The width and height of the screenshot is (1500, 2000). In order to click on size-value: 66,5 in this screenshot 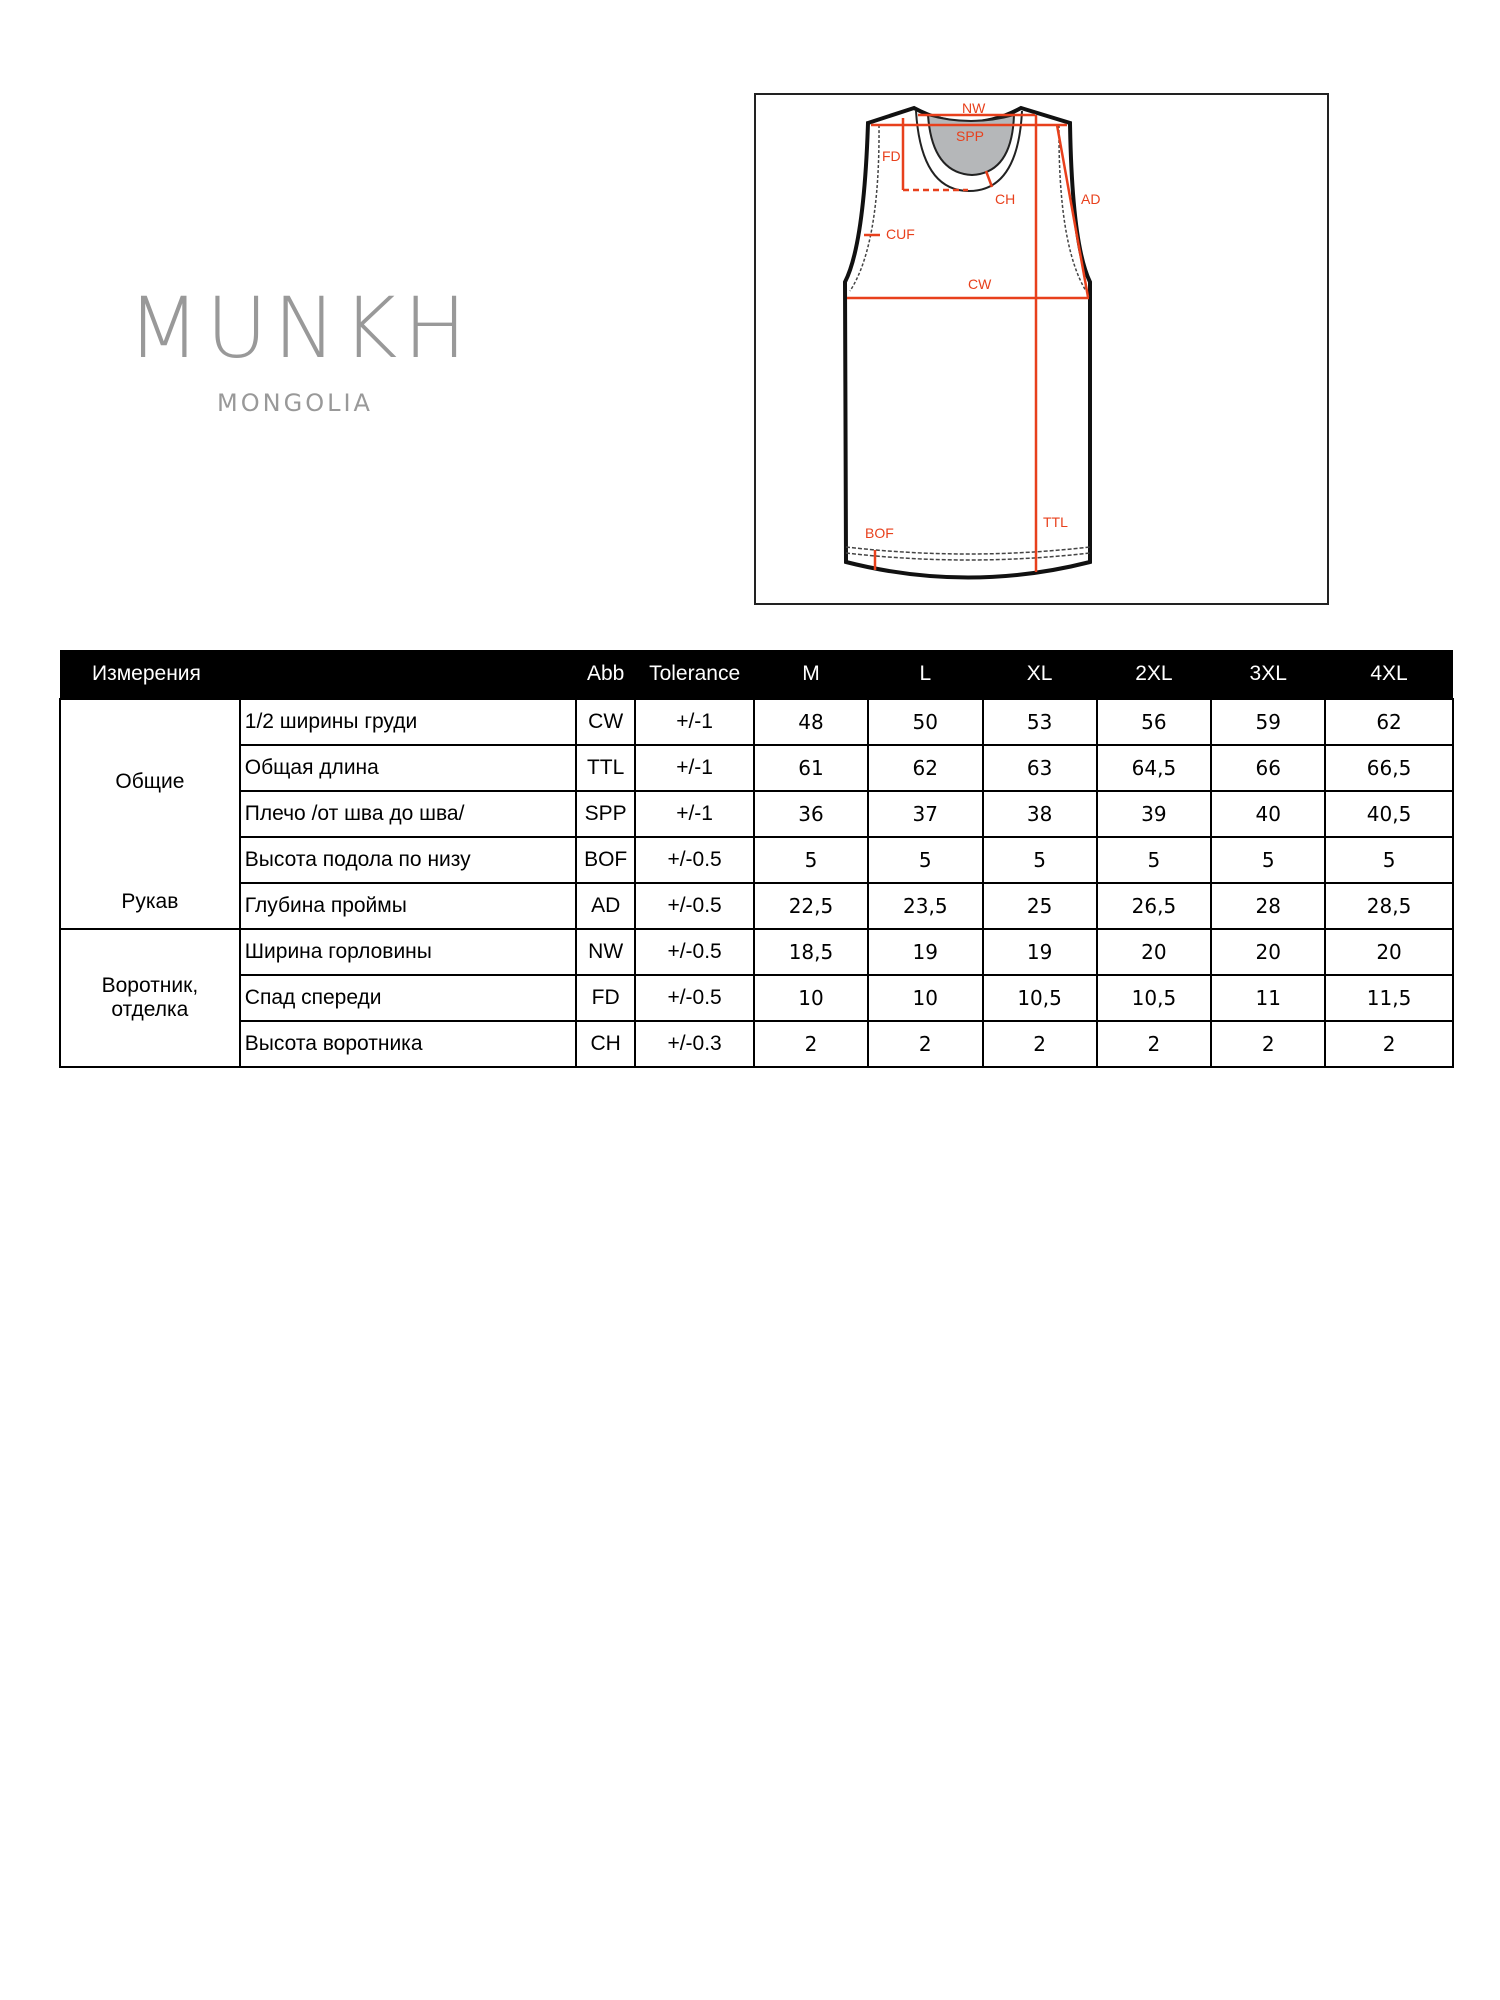, I will do `click(1389, 768)`.